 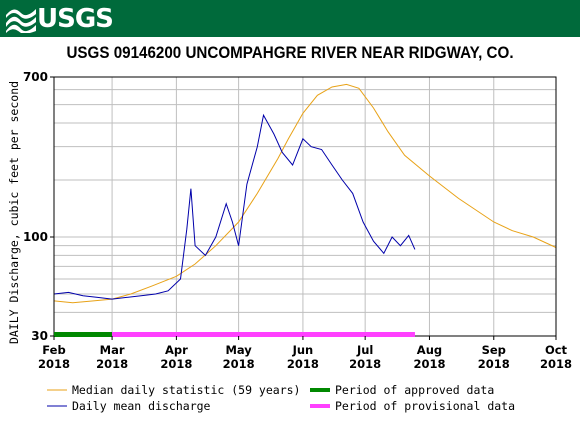 What do you see at coordinates (494, 350) in the screenshot?
I see `x-tick-label-month: Sep` at bounding box center [494, 350].